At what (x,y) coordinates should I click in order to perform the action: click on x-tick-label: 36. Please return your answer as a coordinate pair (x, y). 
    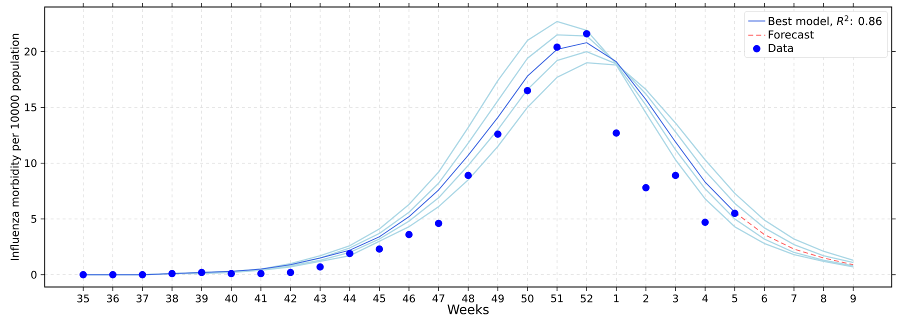
    Looking at the image, I should click on (112, 298).